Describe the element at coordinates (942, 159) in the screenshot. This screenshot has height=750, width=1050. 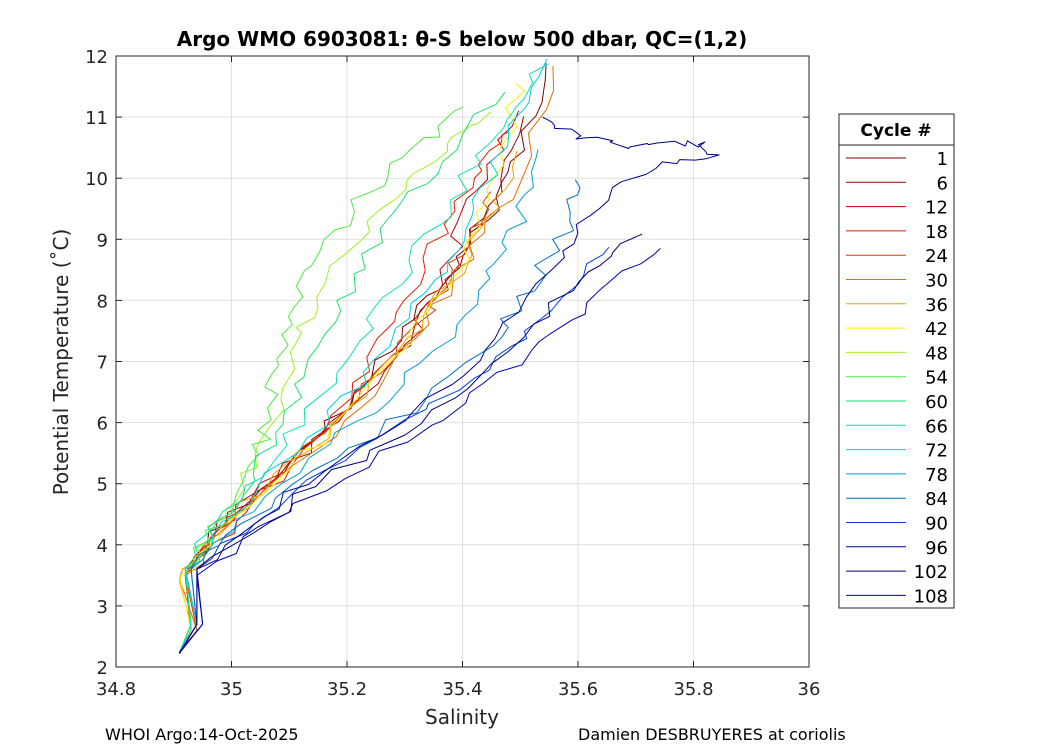
I see `legend-label: 1` at that location.